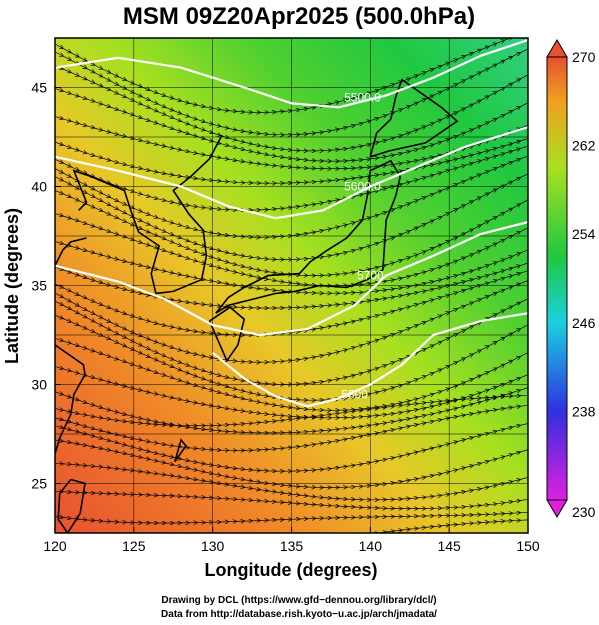 This screenshot has height=625, width=599. What do you see at coordinates (584, 323) in the screenshot?
I see `colorbar-tick-label: 246` at bounding box center [584, 323].